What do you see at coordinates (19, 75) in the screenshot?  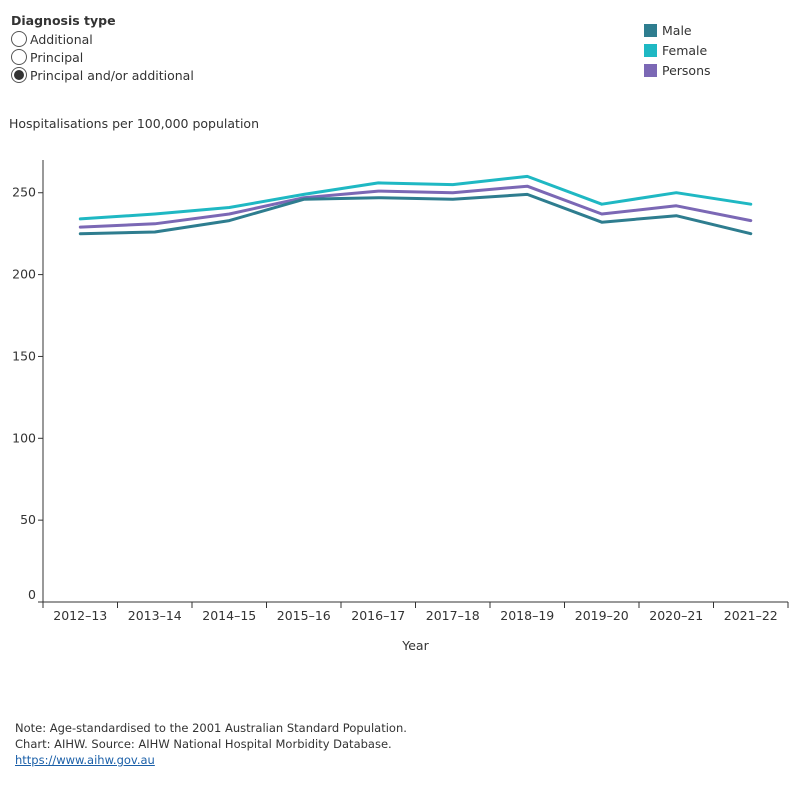 I see `radio-button-selected-icon` at bounding box center [19, 75].